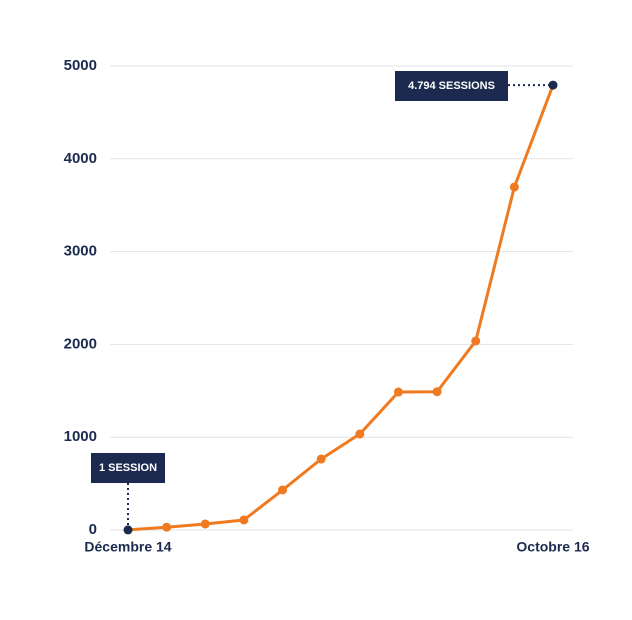  What do you see at coordinates (127, 547) in the screenshot?
I see `x-tick-label: Décembre 14` at bounding box center [127, 547].